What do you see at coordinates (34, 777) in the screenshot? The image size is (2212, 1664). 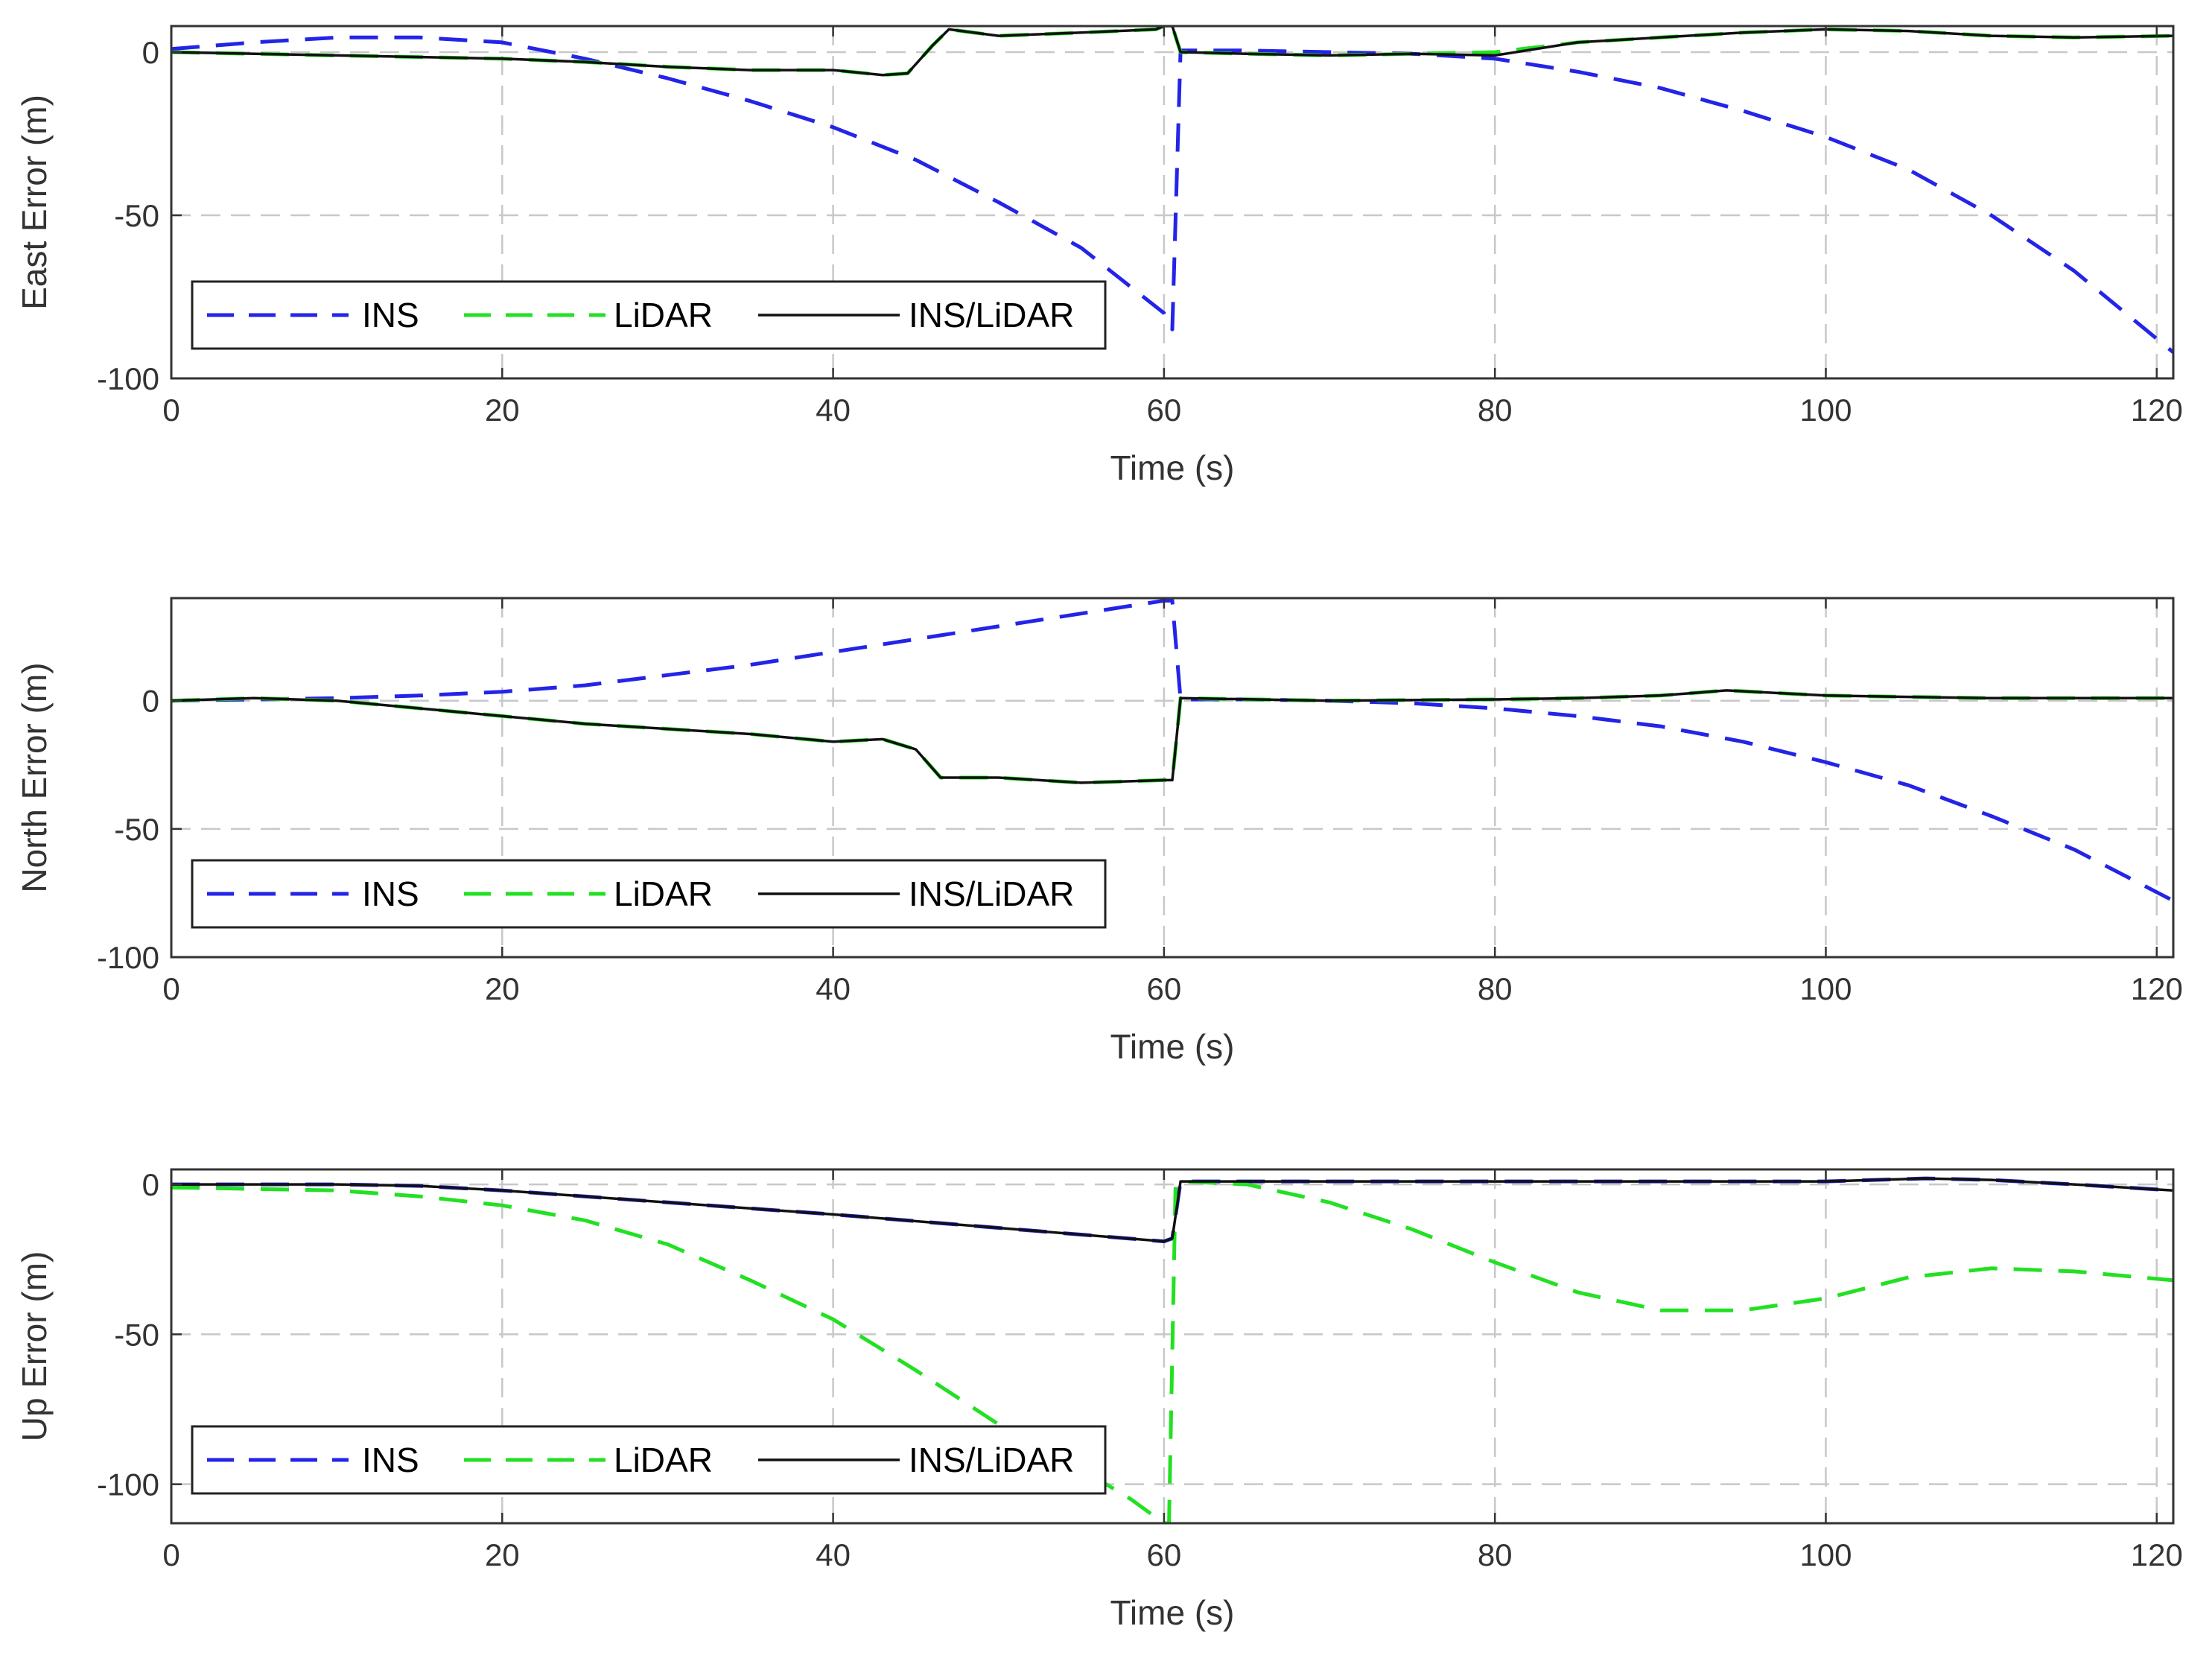 I see `y-axis-label: North Error (m)` at bounding box center [34, 777].